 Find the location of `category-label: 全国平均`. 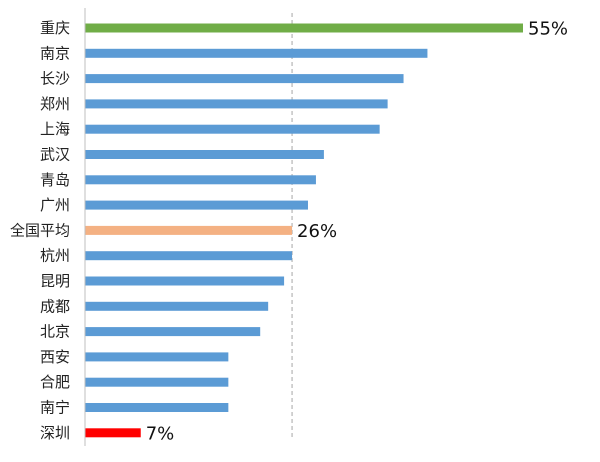

category-label: 全国平均 is located at coordinates (40, 230).